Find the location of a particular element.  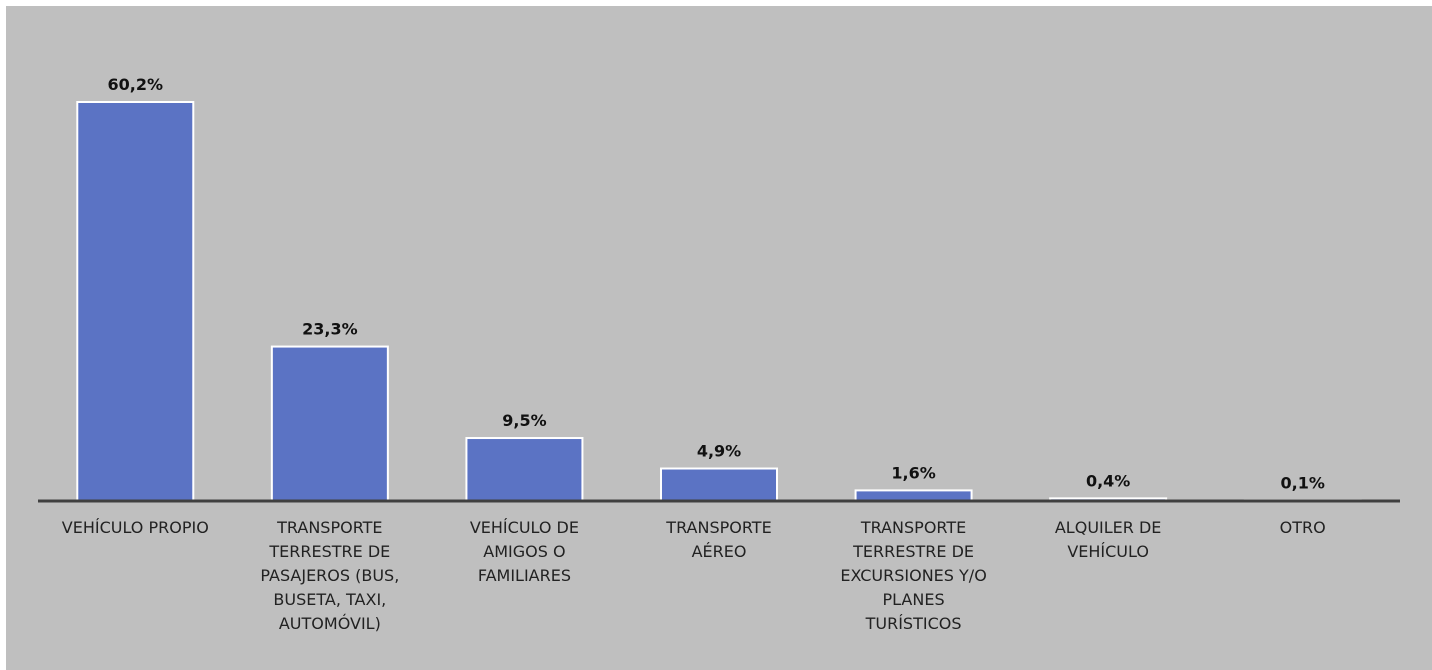

value-label: 60,2% is located at coordinates (136, 84).